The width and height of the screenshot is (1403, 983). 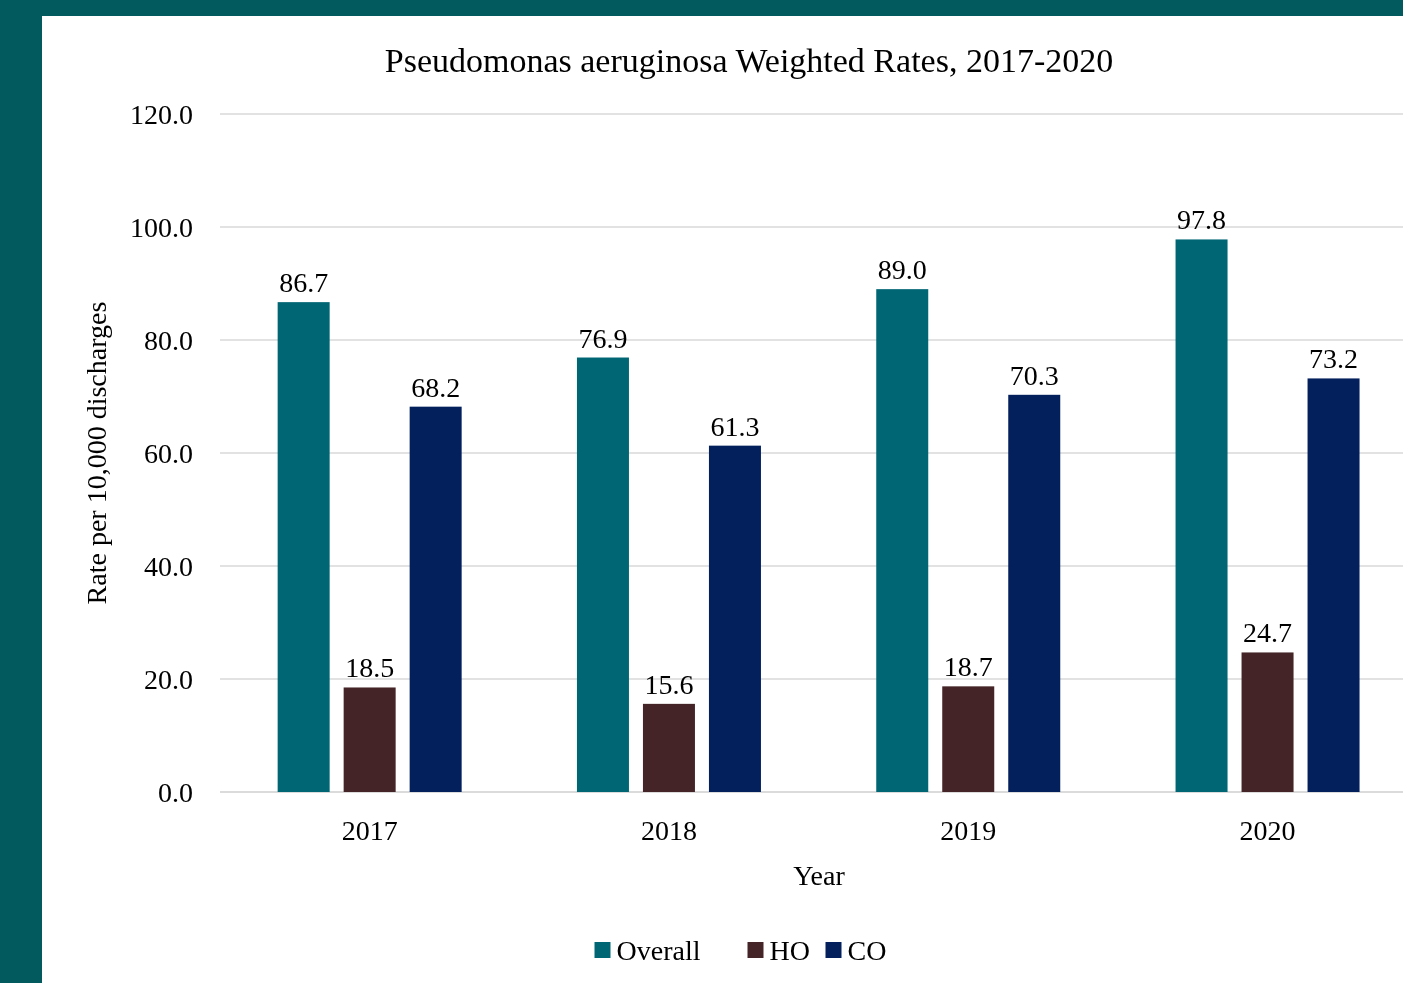 What do you see at coordinates (304, 283) in the screenshot?
I see `data-label: 86.7` at bounding box center [304, 283].